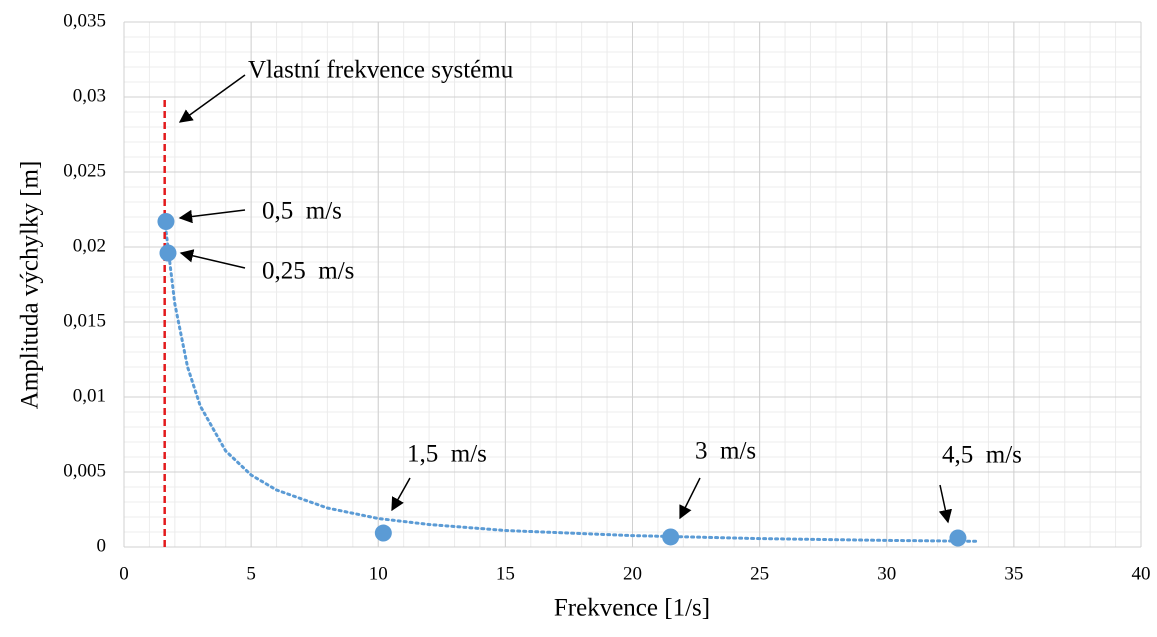  Describe the element at coordinates (308, 271) in the screenshot. I see `annotation: 0,25 m/s` at that location.